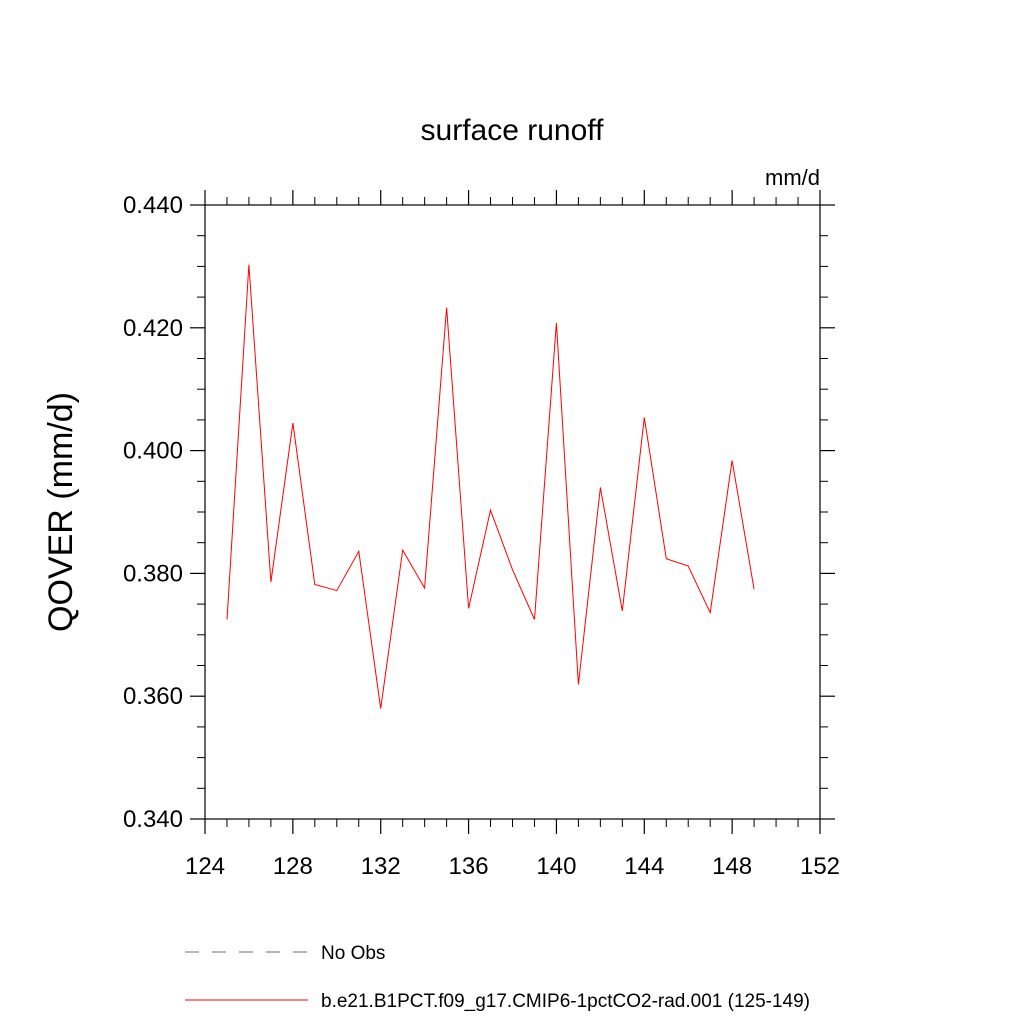 This screenshot has height=1024, width=1024. What do you see at coordinates (469, 866) in the screenshot?
I see `x-tick-label: 136` at bounding box center [469, 866].